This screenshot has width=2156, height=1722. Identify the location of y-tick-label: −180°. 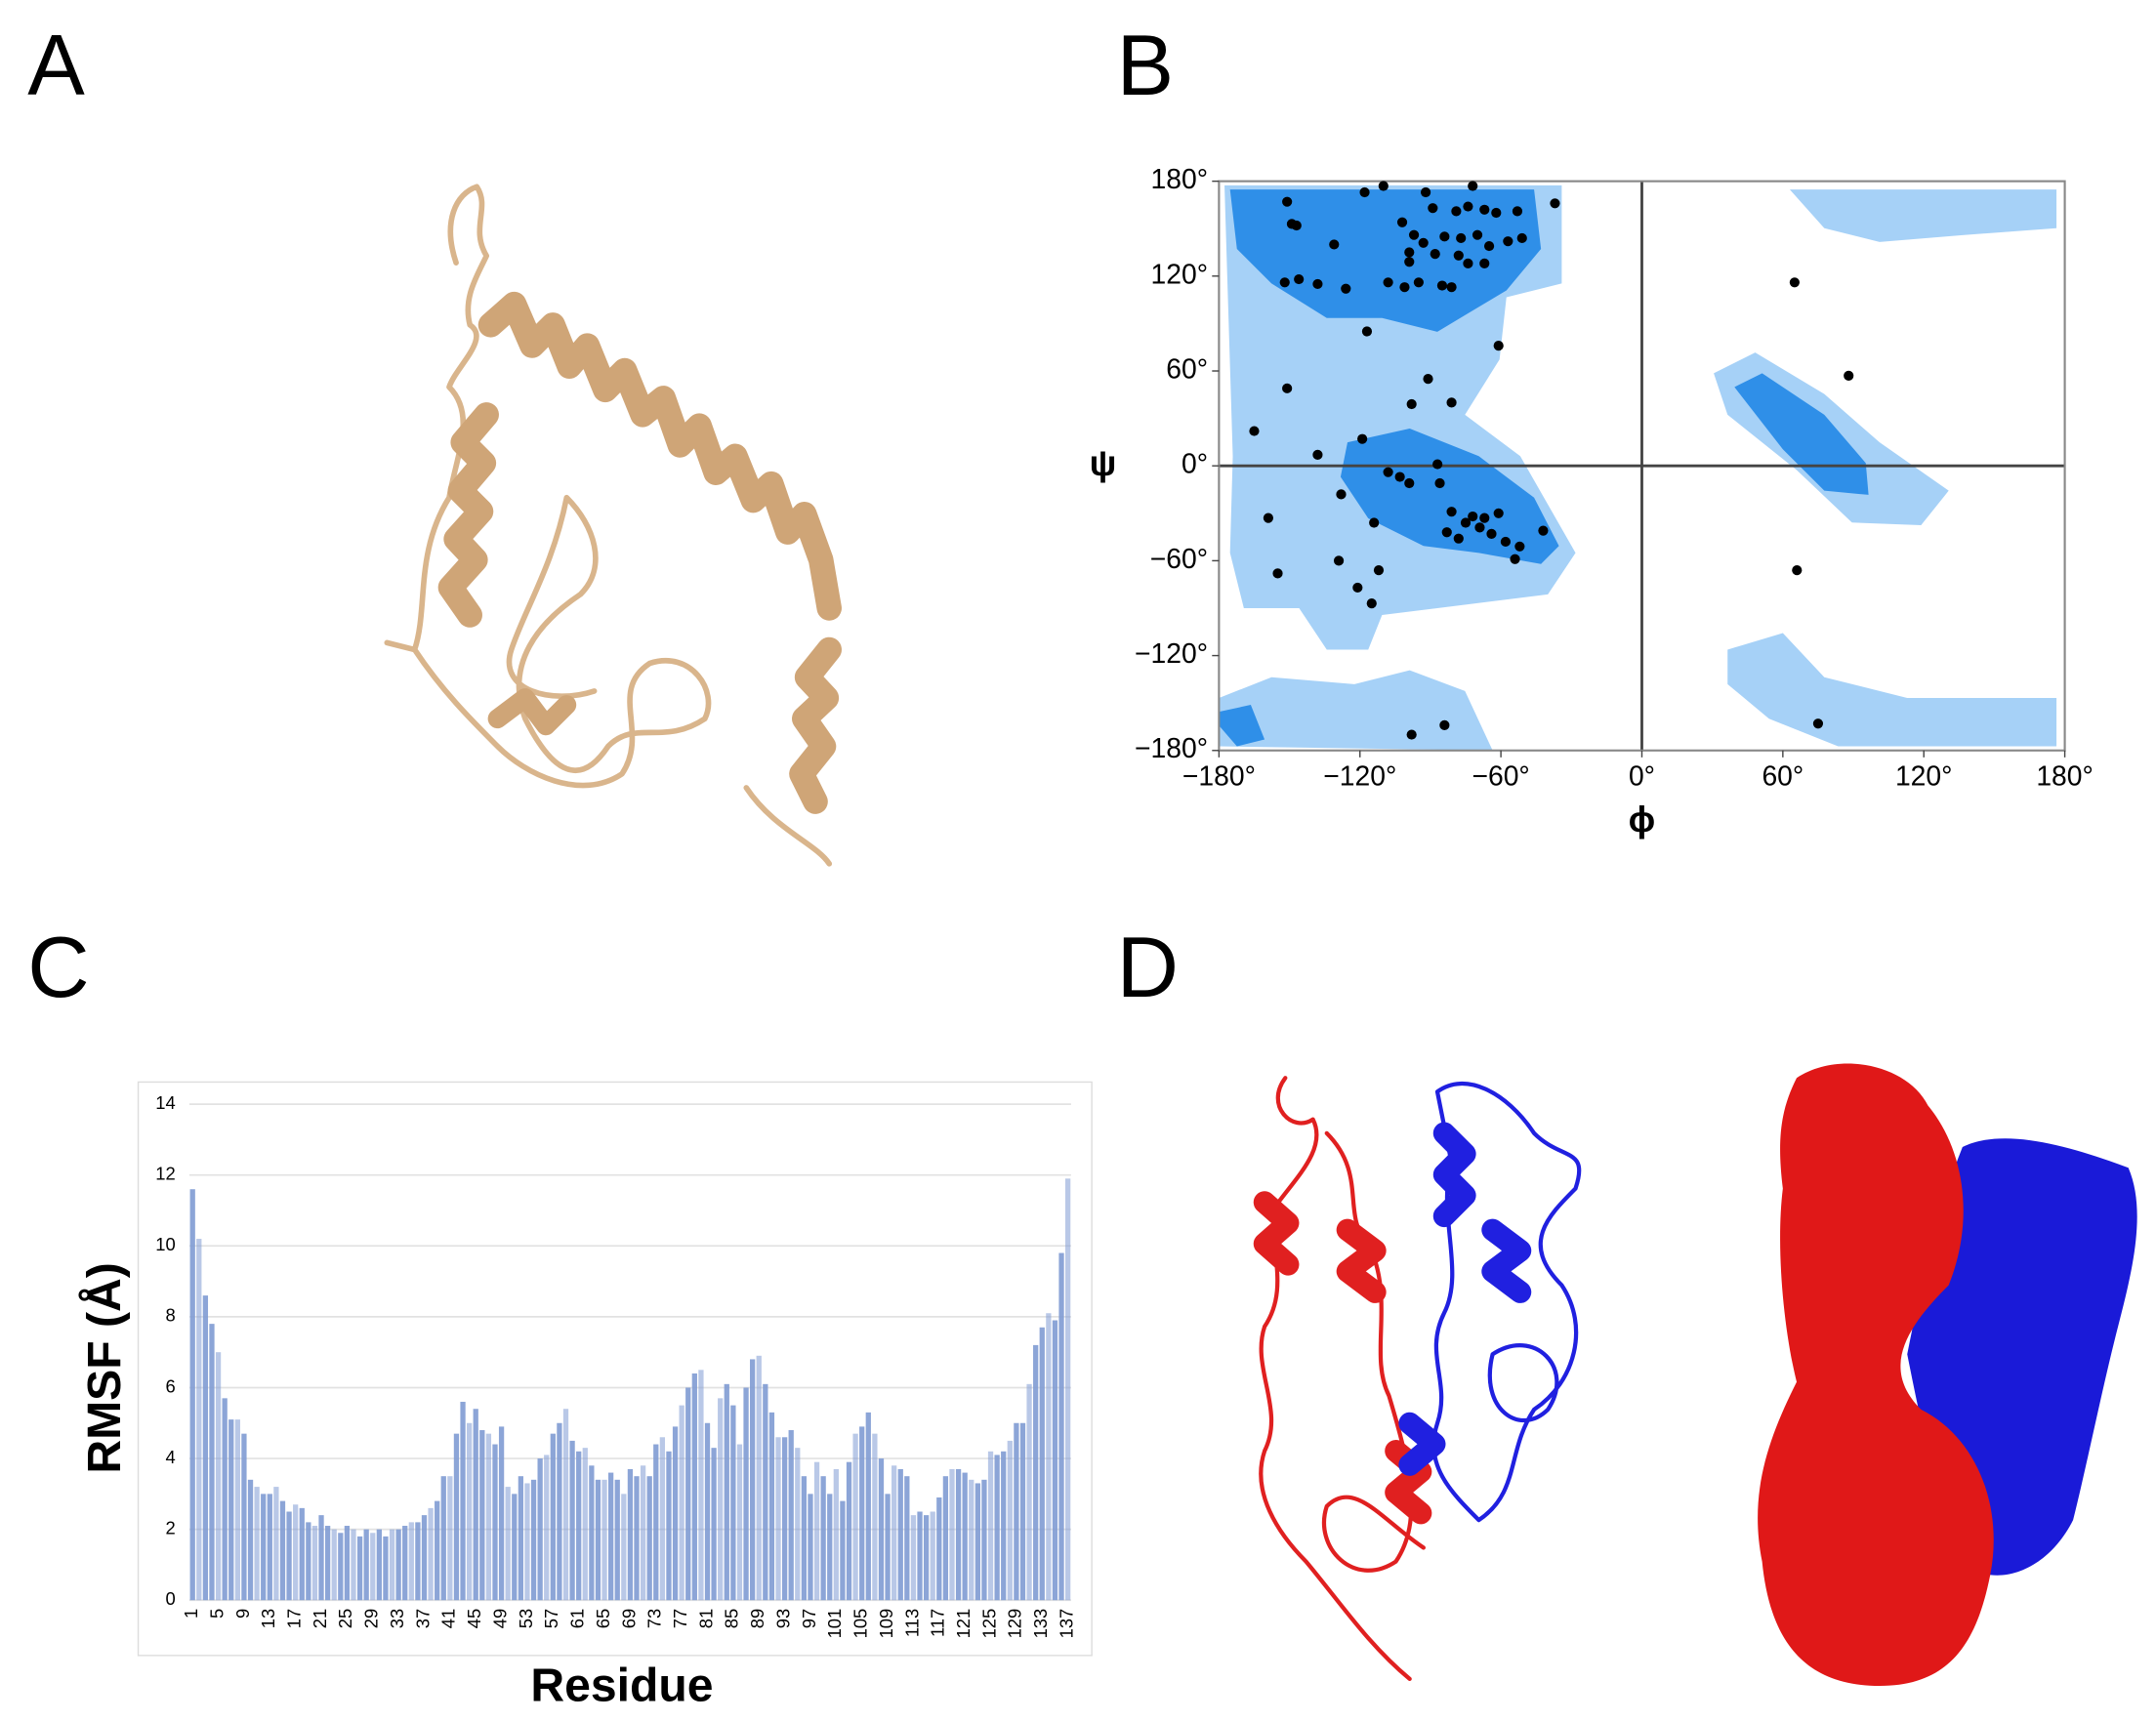
(1171, 747).